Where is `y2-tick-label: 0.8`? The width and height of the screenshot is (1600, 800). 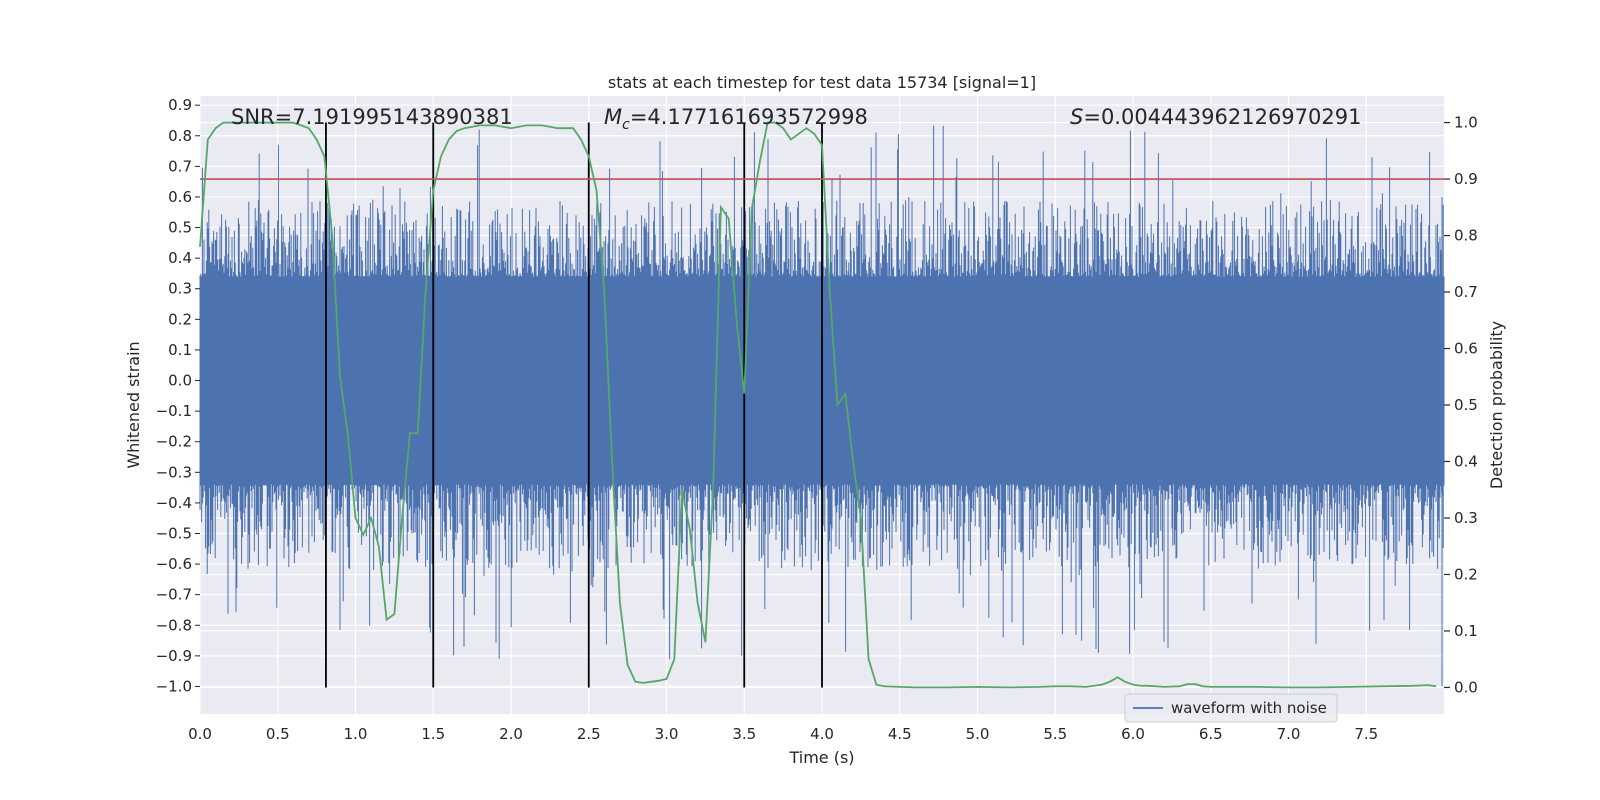 y2-tick-label: 0.8 is located at coordinates (1466, 236).